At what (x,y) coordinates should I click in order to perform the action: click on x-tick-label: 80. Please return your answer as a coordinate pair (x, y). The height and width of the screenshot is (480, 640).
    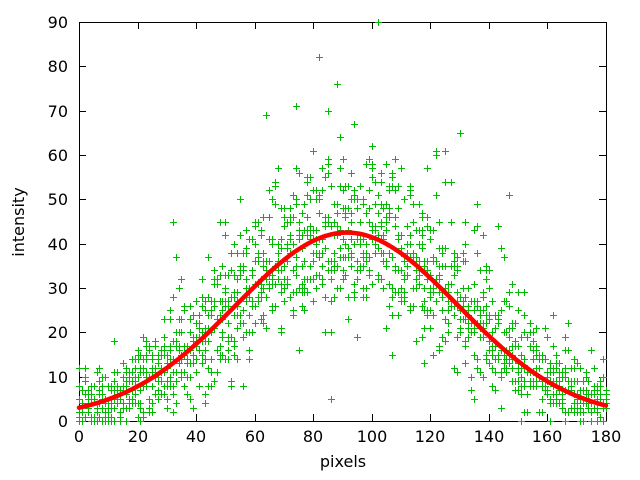
    Looking at the image, I should click on (313, 436).